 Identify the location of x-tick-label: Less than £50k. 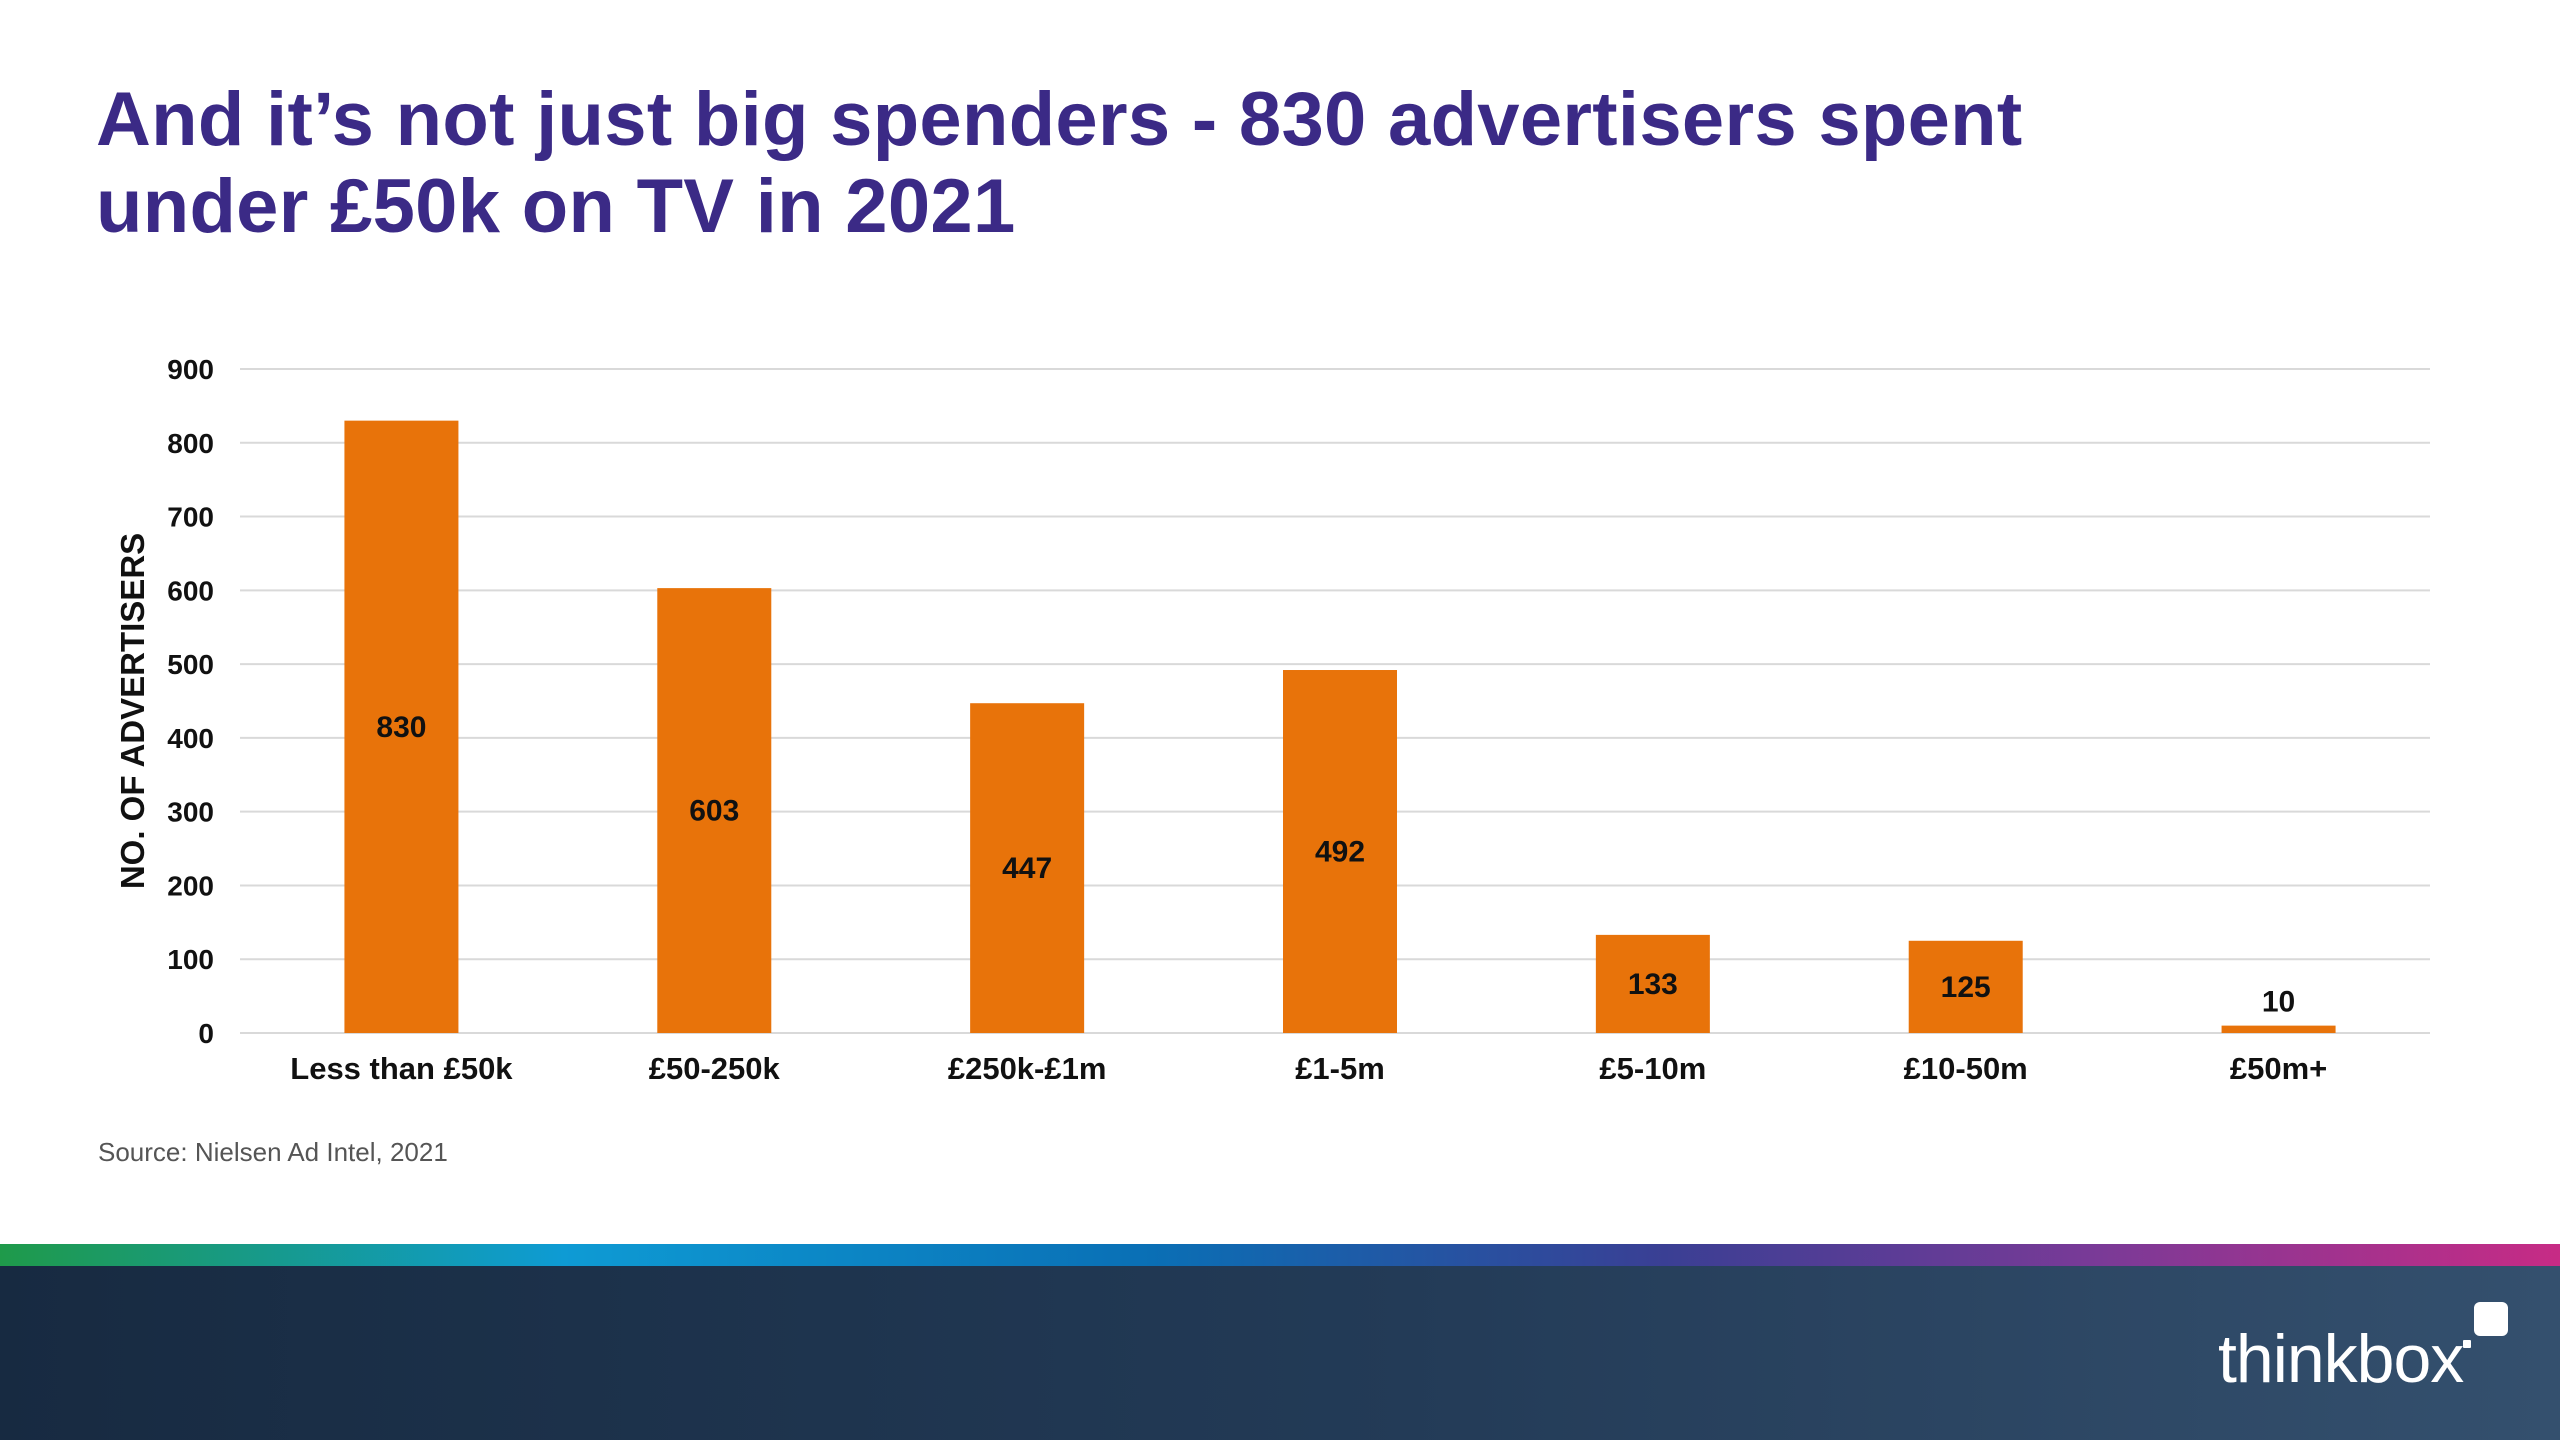
(401, 1068).